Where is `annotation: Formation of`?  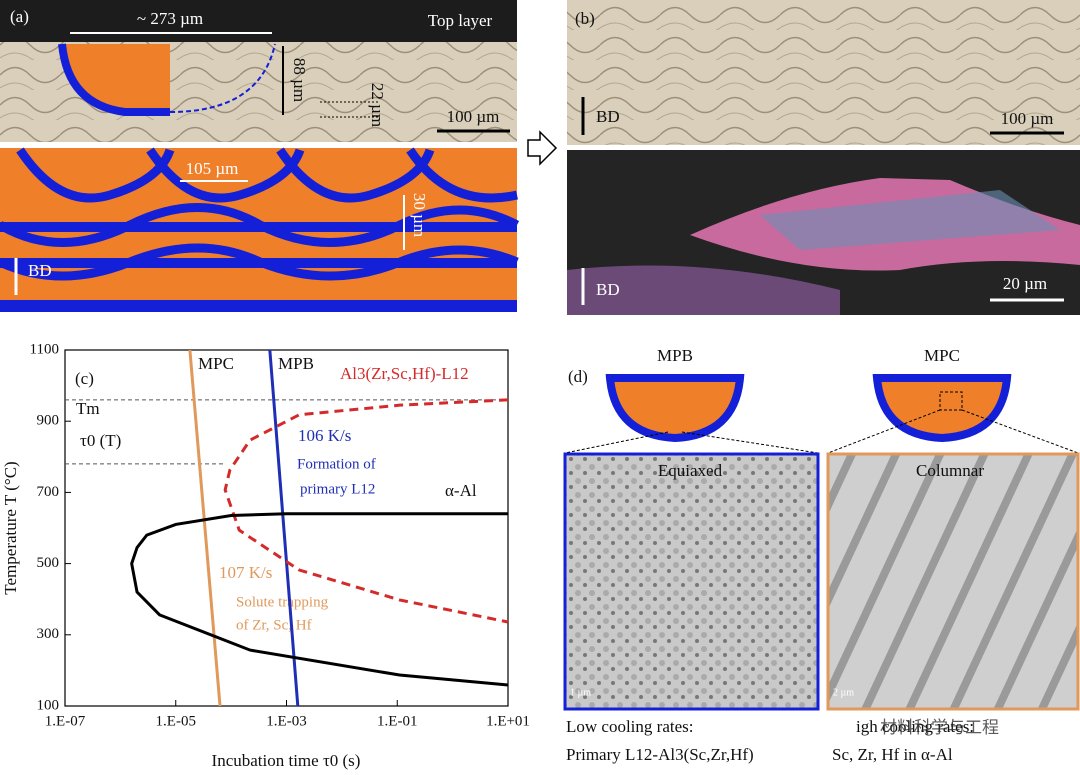
annotation: Formation of is located at coordinates (336, 464).